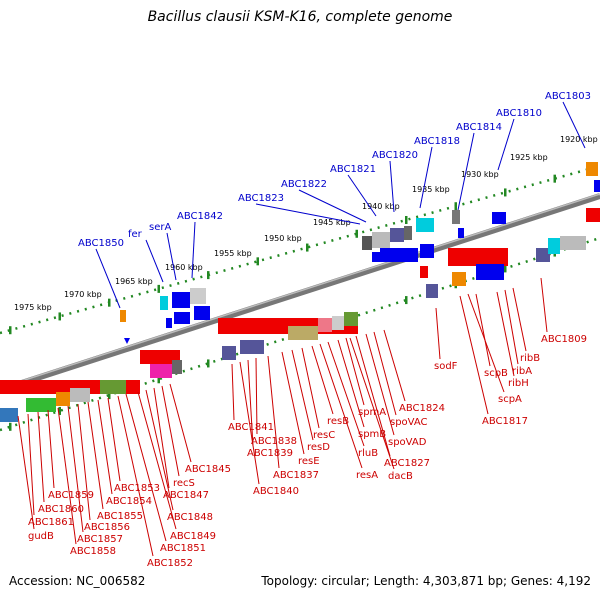 The width and height of the screenshot is (600, 600). What do you see at coordinates (381, 206) in the screenshot?
I see `kbp-label: 1940 kbp` at bounding box center [381, 206].